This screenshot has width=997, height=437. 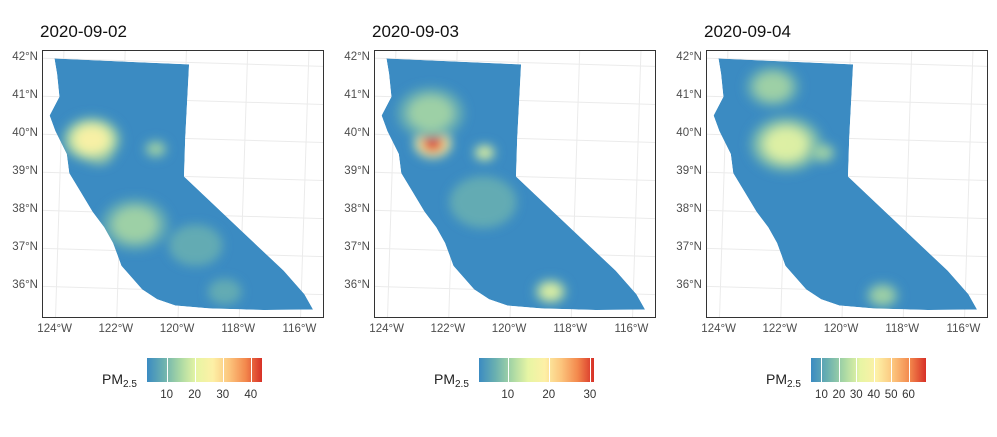 What do you see at coordinates (747, 31) in the screenshot?
I see `panel-title: 2020-09-04` at bounding box center [747, 31].